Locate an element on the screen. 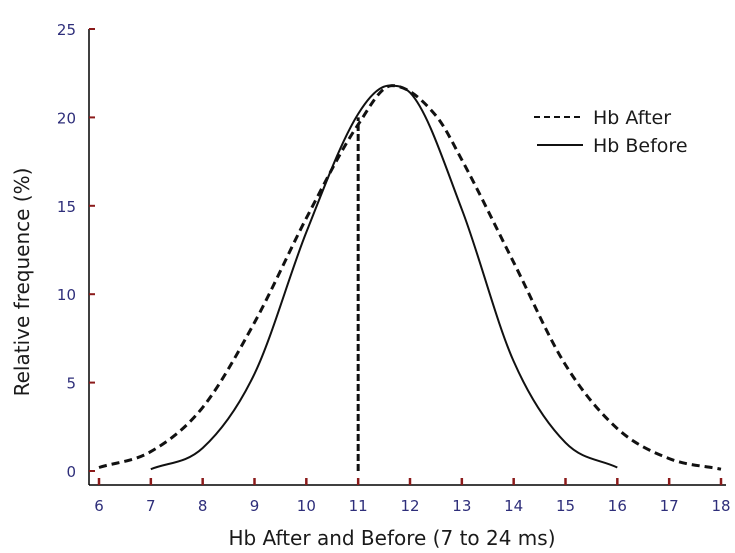  x-tick-label: 16 is located at coordinates (617, 506).